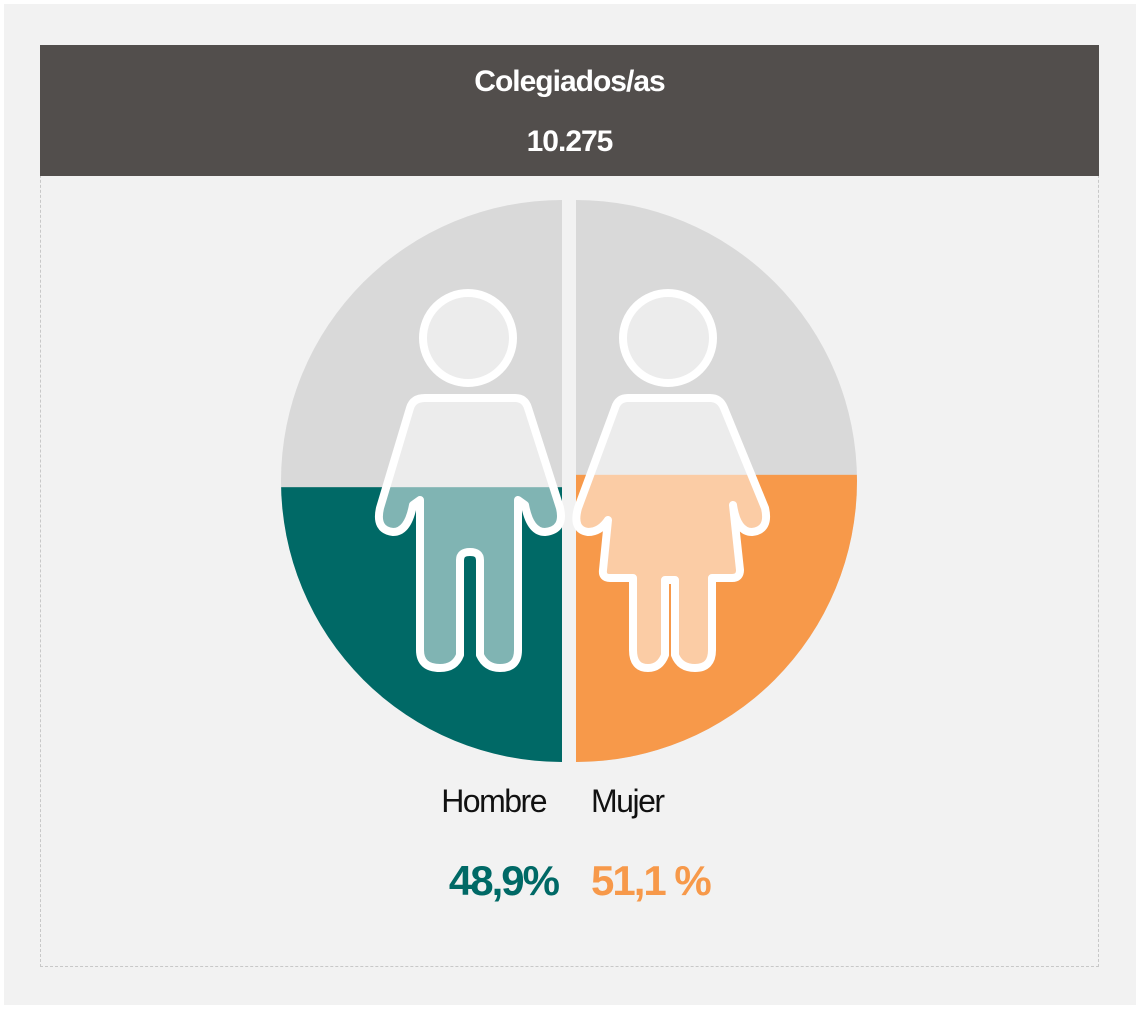 The image size is (1140, 1009). I want to click on category-label: Mujer, so click(628, 801).